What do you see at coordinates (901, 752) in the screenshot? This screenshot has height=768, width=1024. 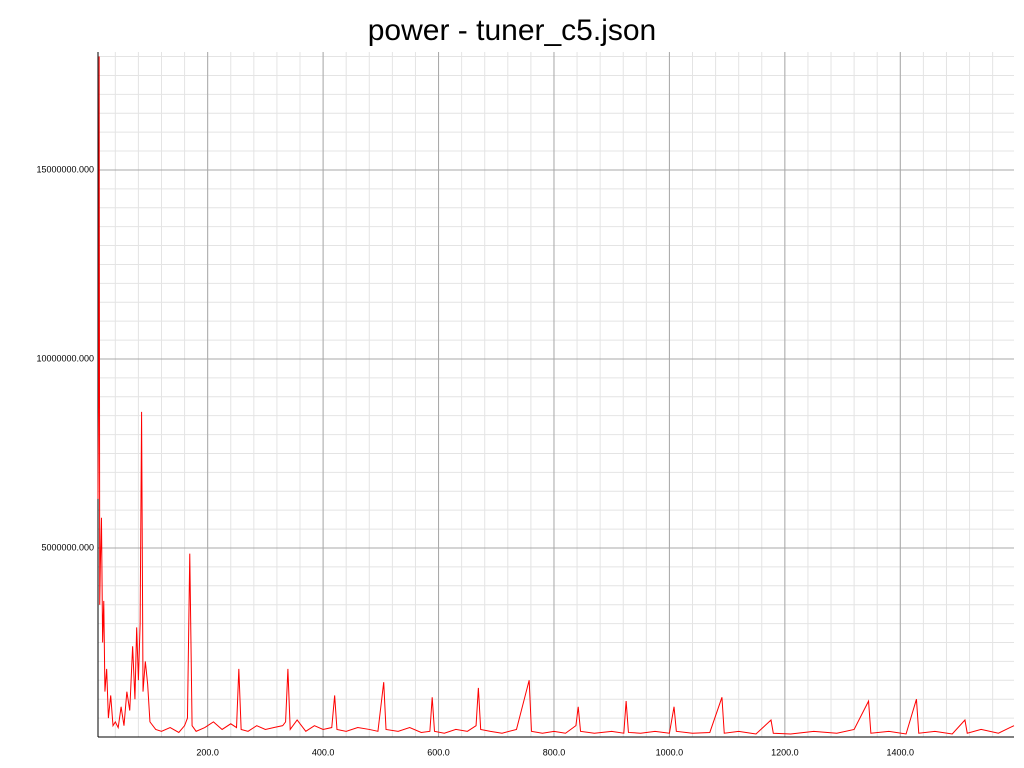 I see `x-tick-label: 1400.0` at bounding box center [901, 752].